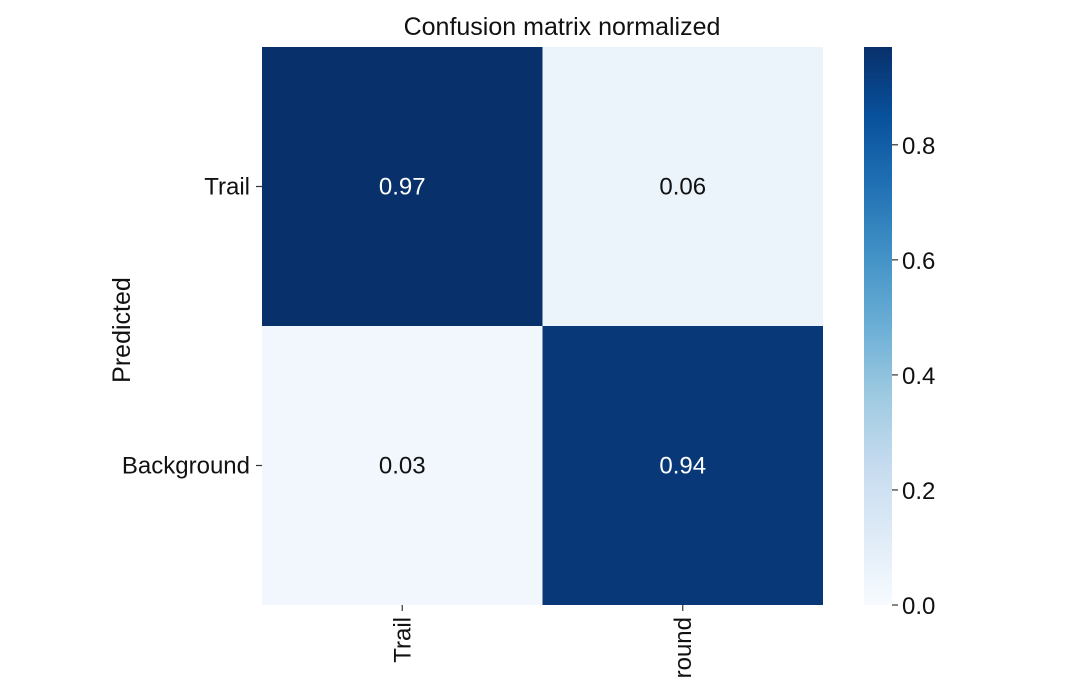  I want to click on colorbar-tick-label: 0.0, so click(918, 606).